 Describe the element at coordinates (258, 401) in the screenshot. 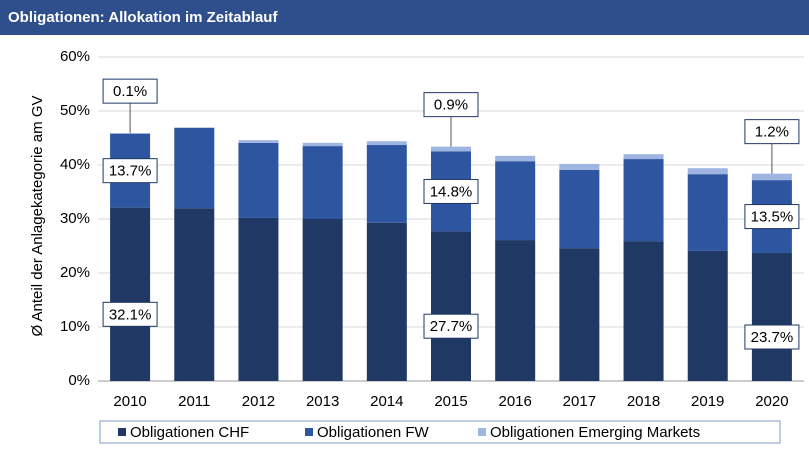

I see `x-tick-label: 2012` at that location.